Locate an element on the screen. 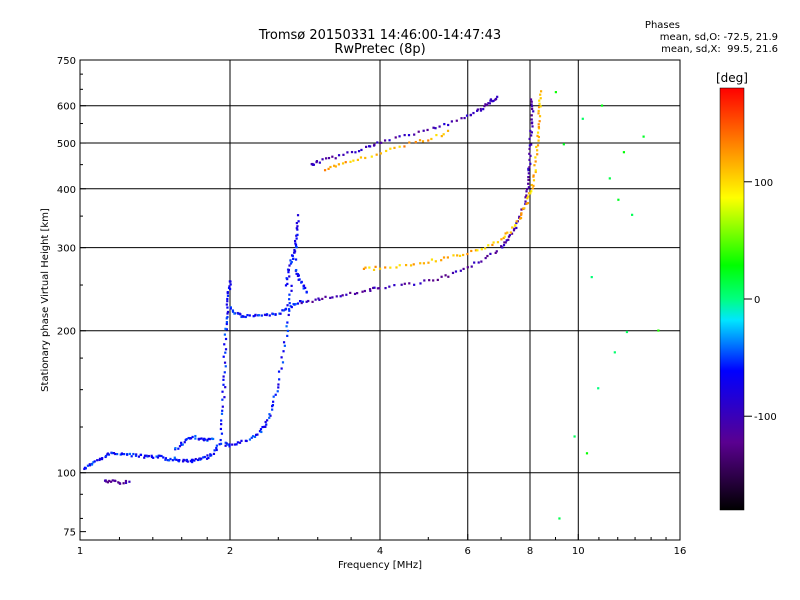  x-tick-label: 16 is located at coordinates (680, 551).